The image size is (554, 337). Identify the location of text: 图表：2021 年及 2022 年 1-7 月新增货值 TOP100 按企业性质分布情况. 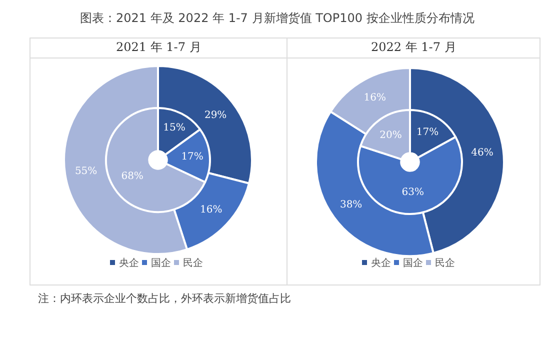
(277, 18).